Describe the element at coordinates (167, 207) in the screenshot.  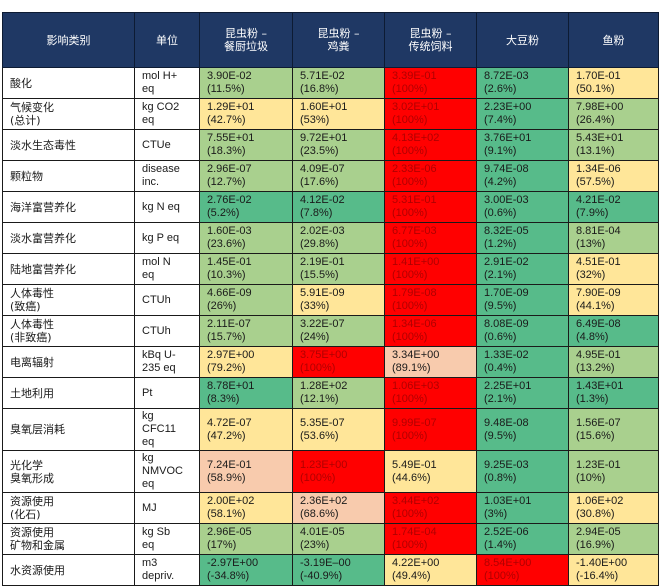
I see `unit-cell: kg N eq` at that location.